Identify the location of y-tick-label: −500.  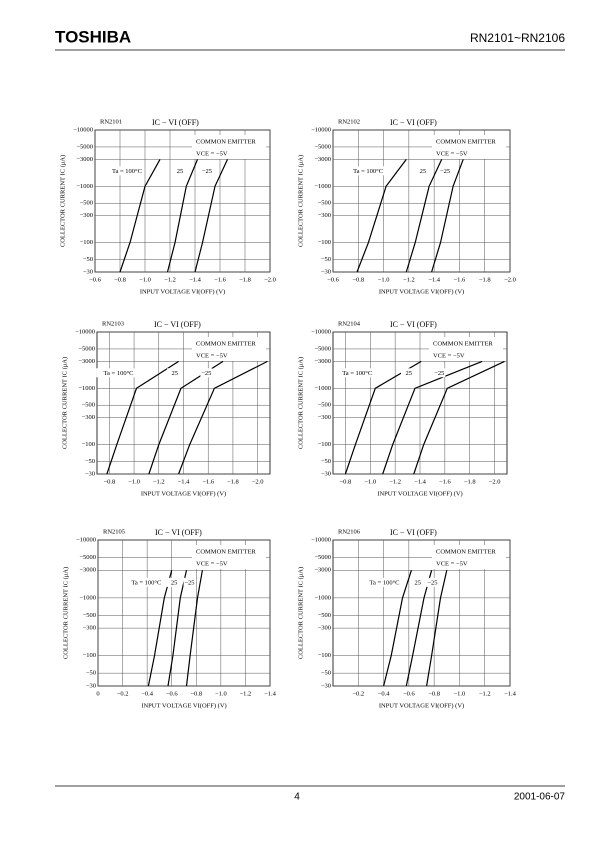
(88, 405).